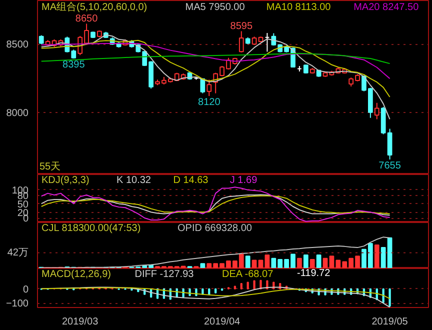 This screenshot has height=330, width=432. I want to click on annotation: 55天, so click(50, 167).